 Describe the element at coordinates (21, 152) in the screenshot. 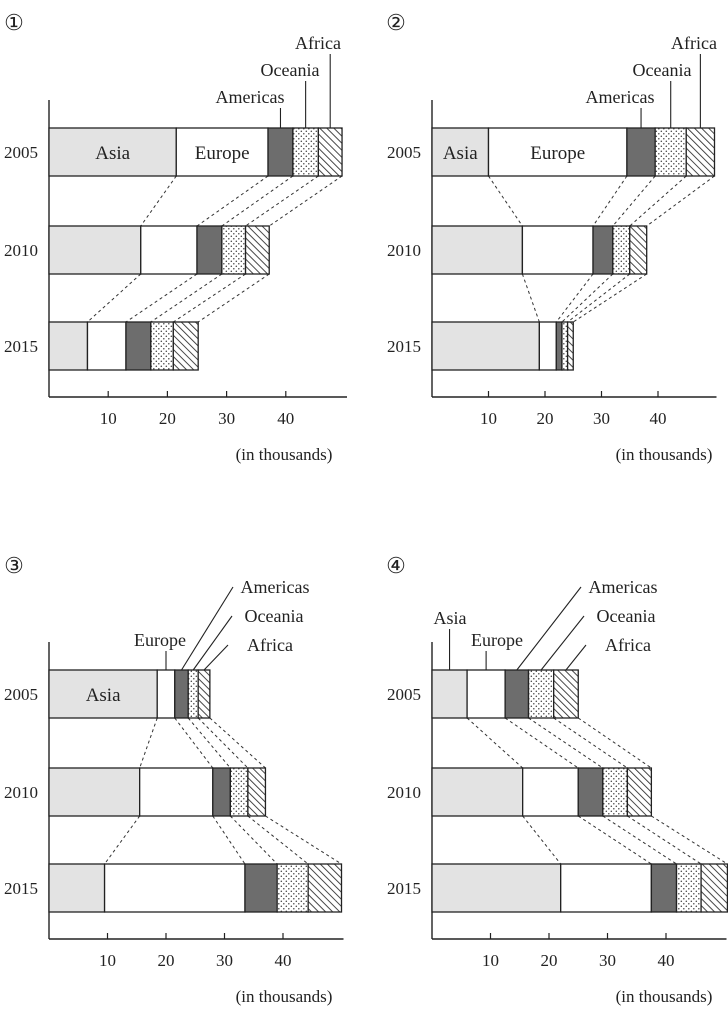

I see `year-label-2005: 2005` at that location.